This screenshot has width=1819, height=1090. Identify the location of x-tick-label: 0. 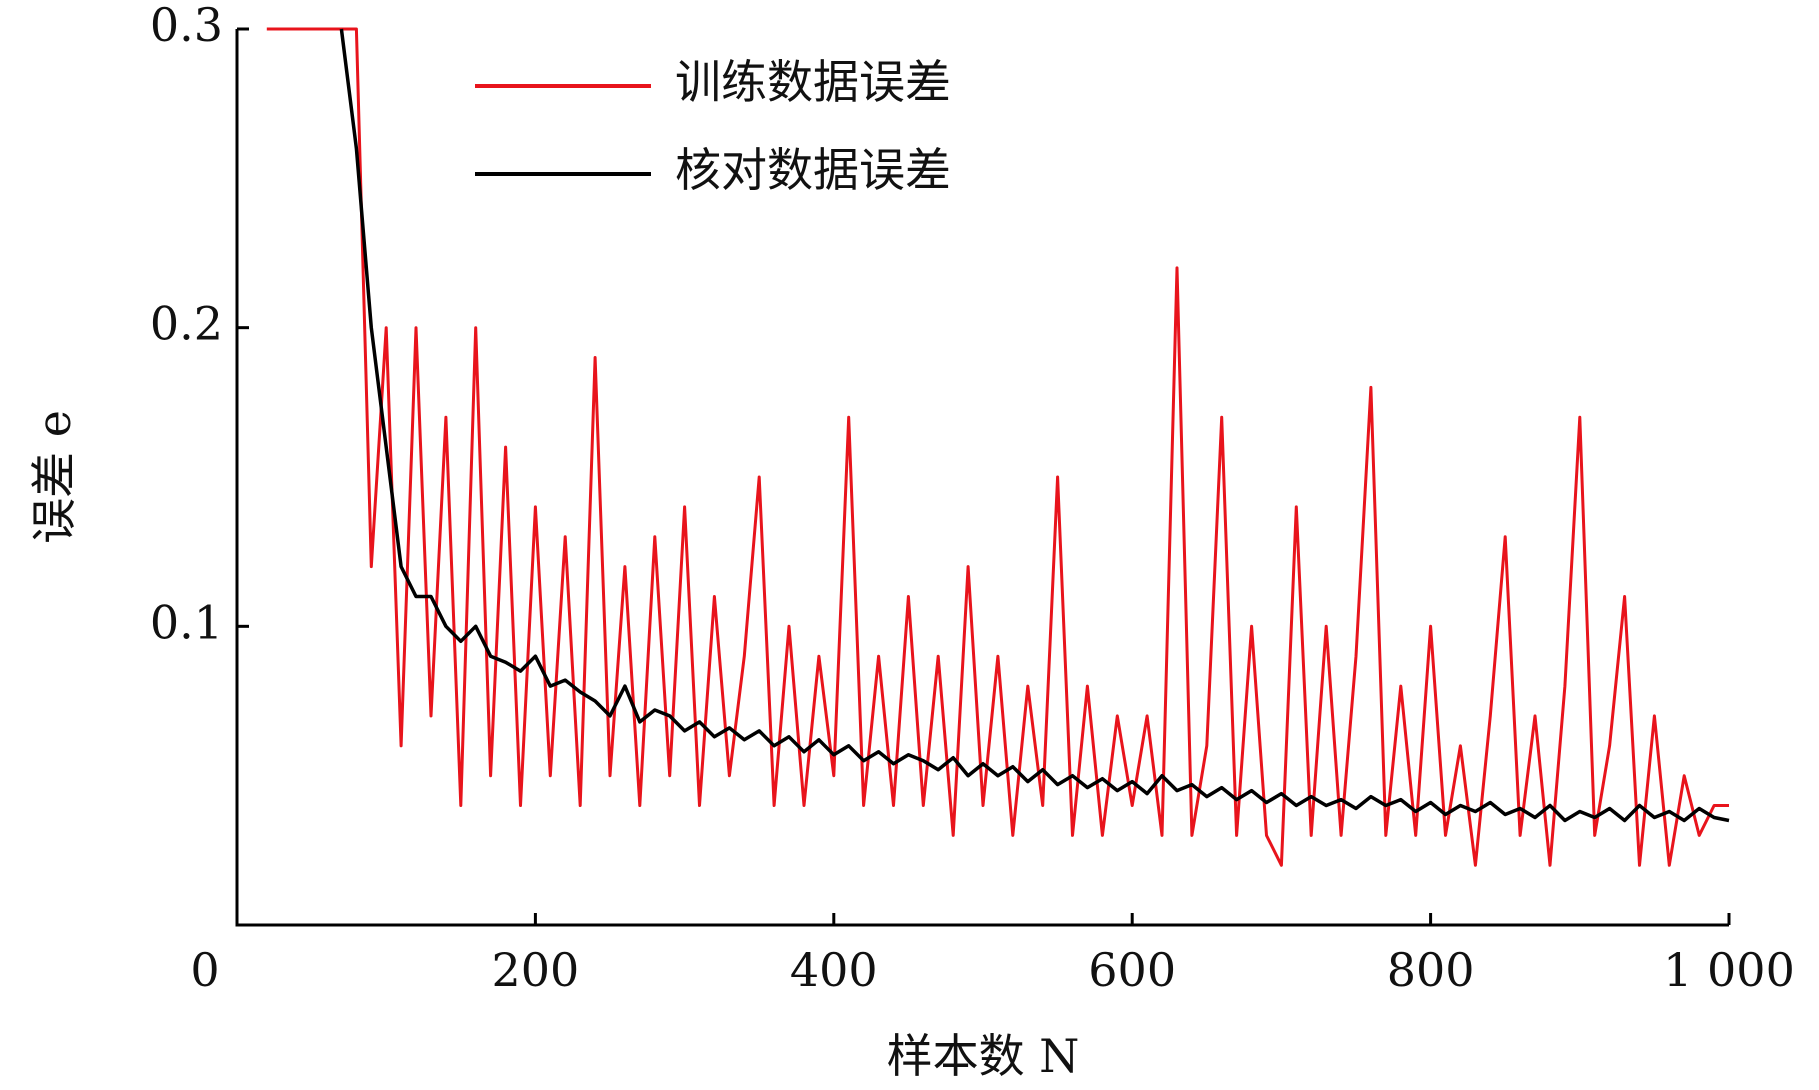
(204, 970).